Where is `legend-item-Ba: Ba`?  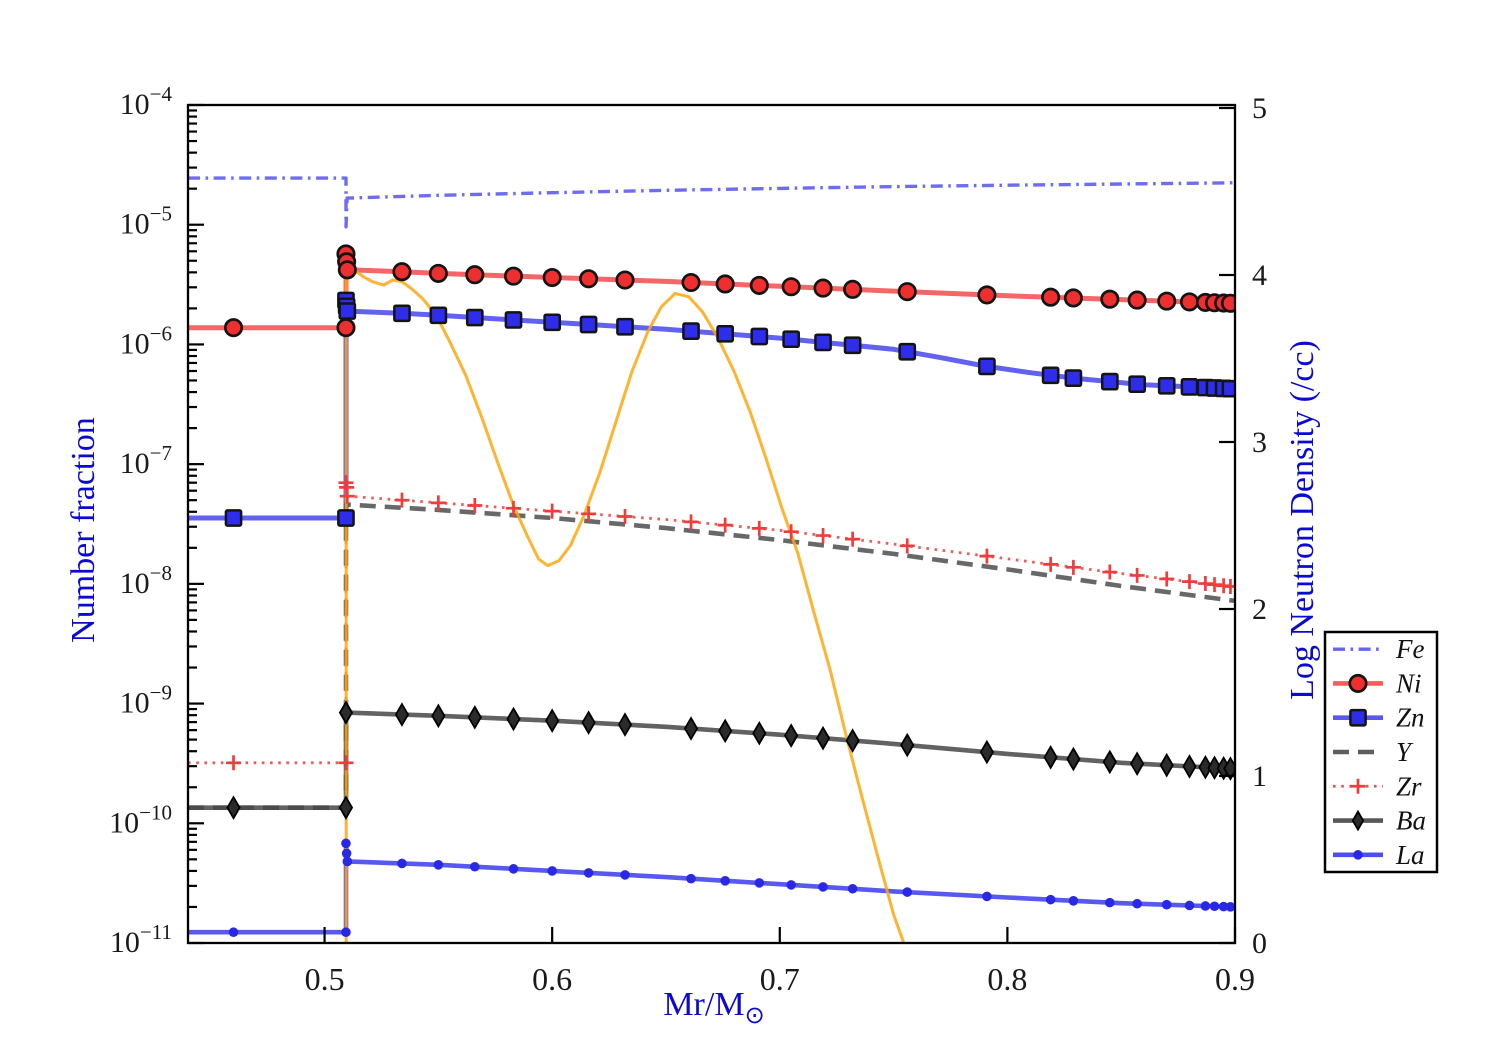 legend-item-Ba: Ba is located at coordinates (1379, 821).